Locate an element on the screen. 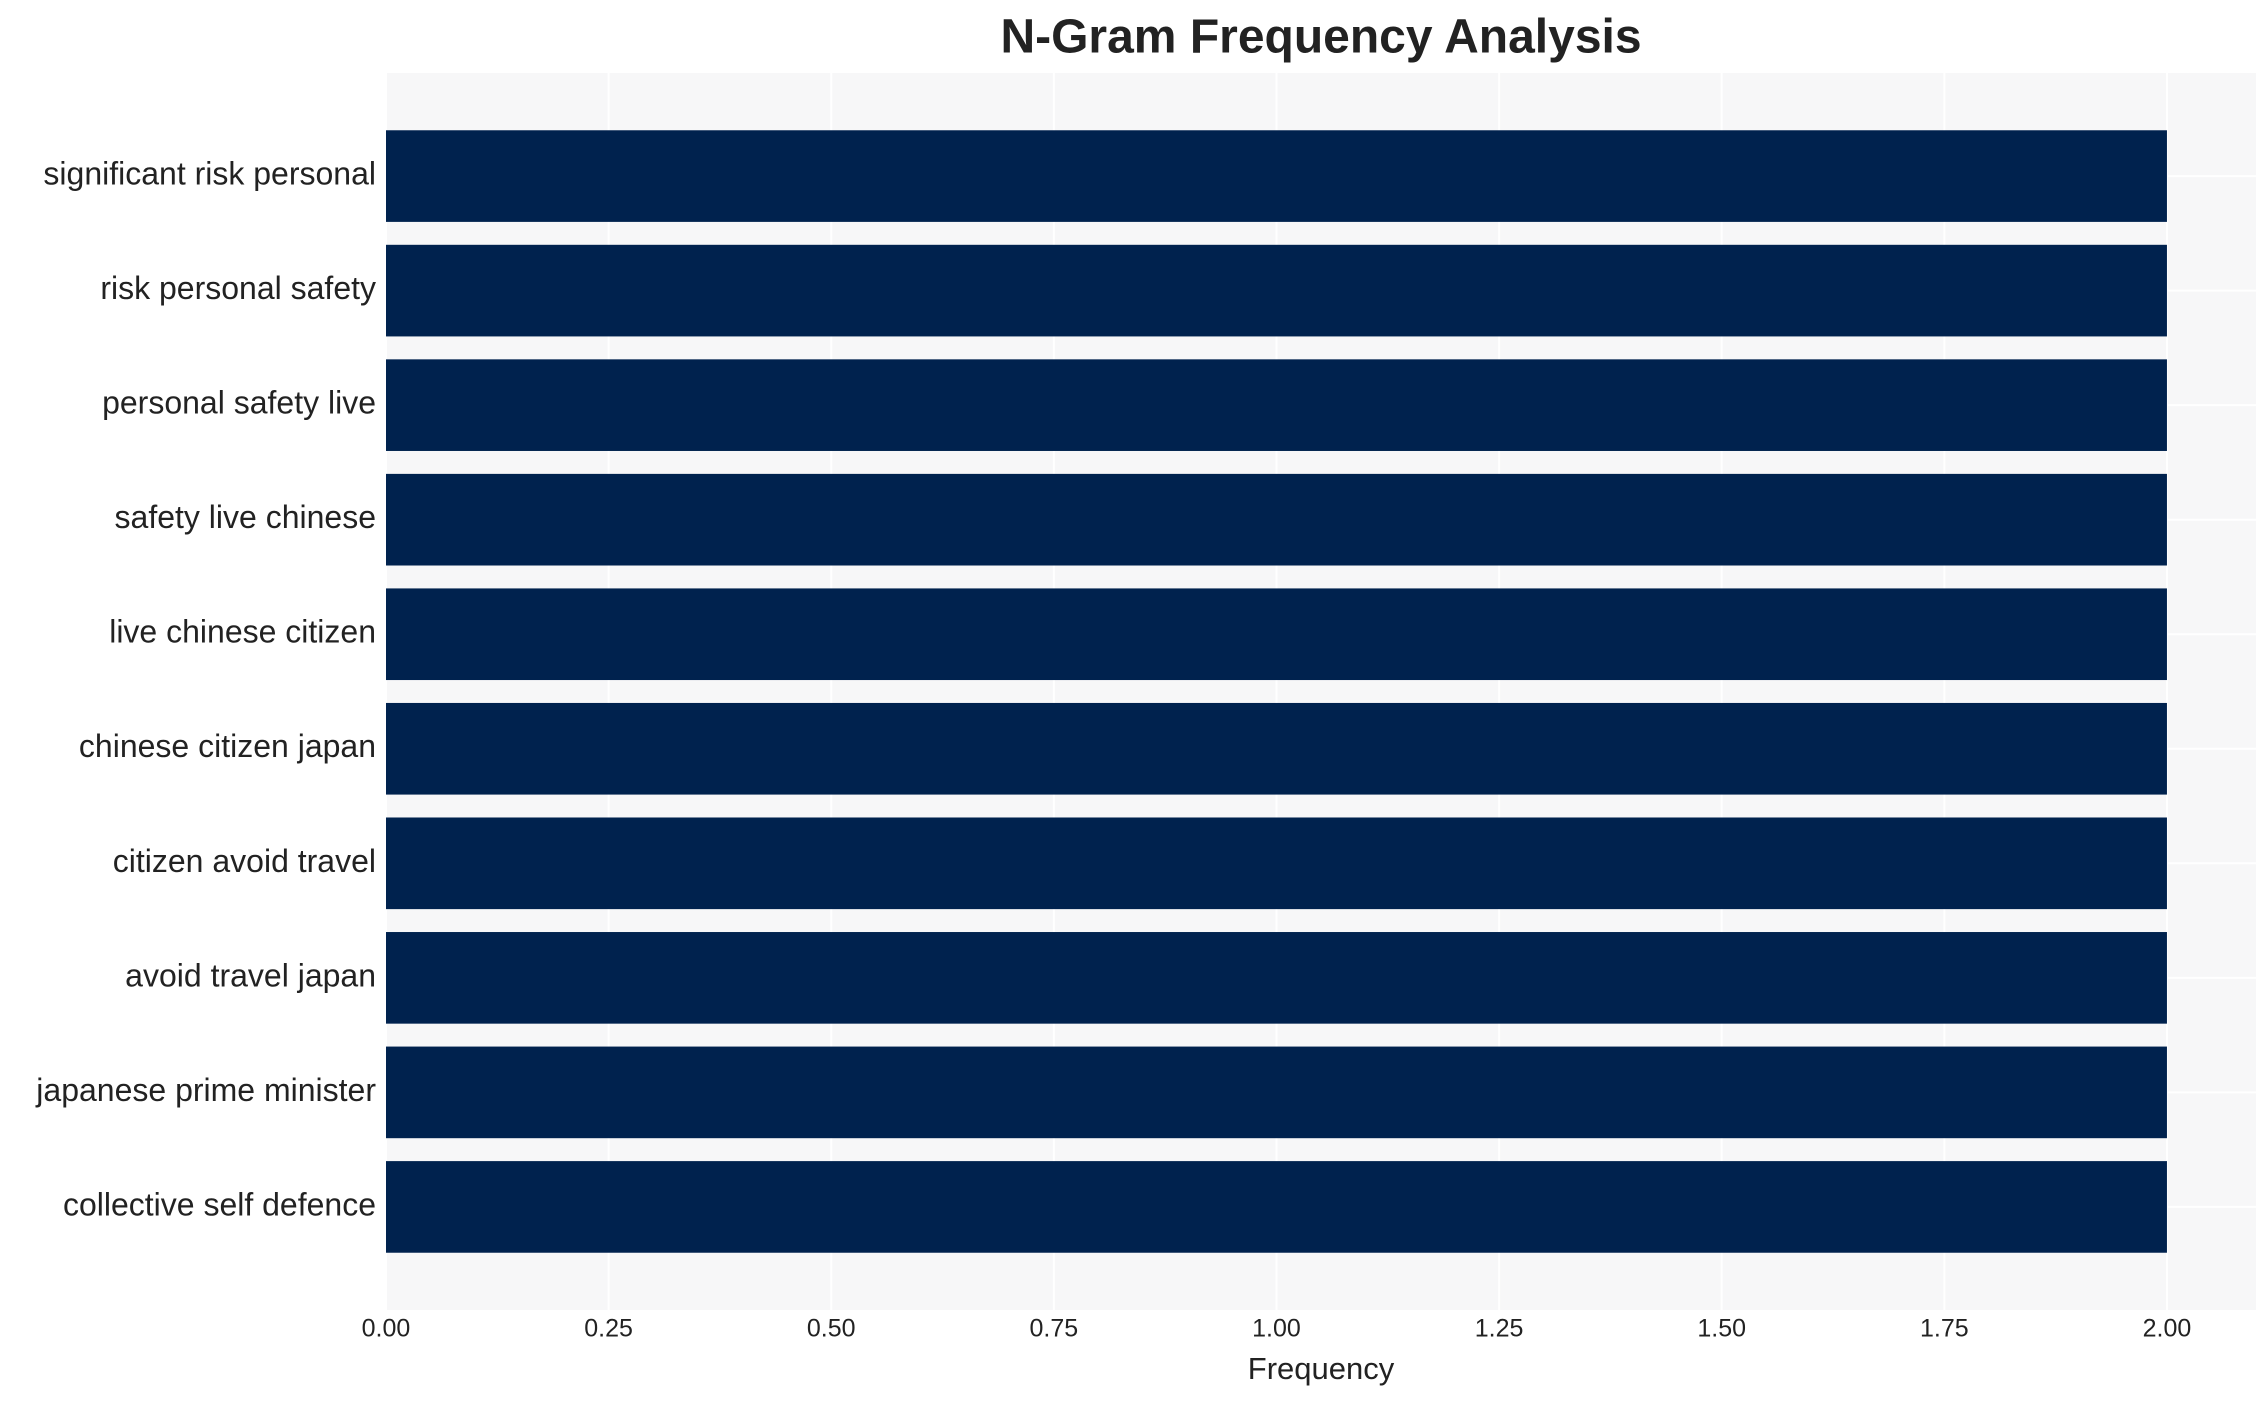  x-tick-label: 1.75 is located at coordinates (1944, 1329).